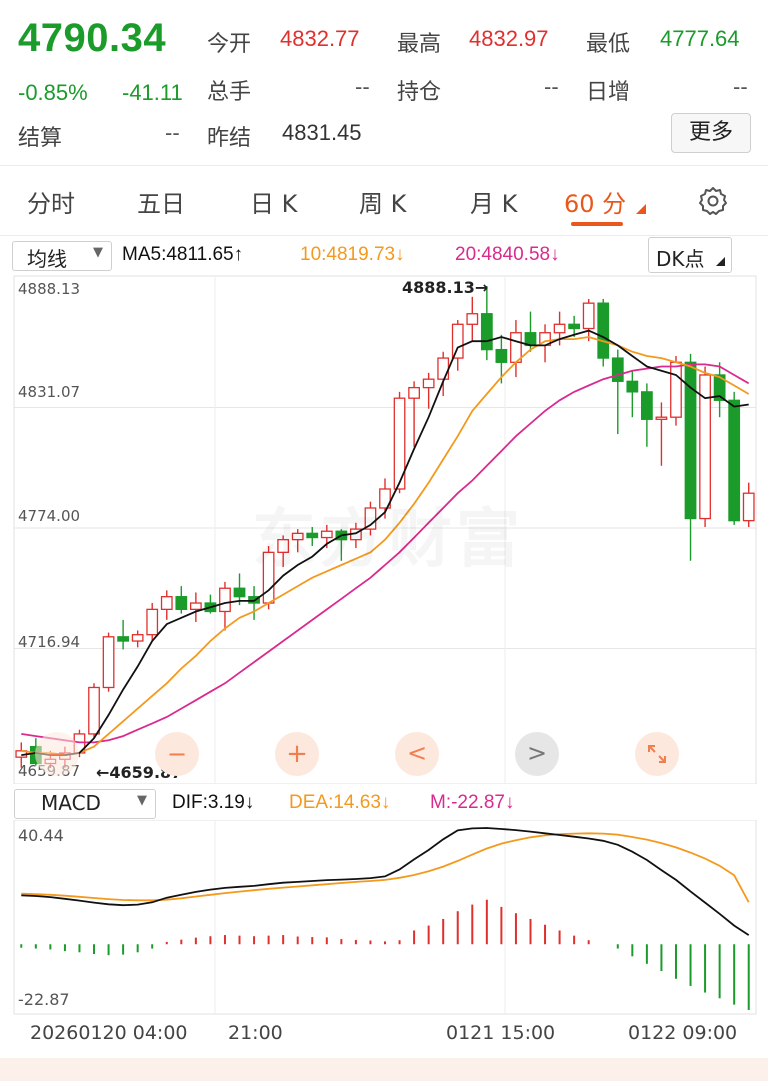  Describe the element at coordinates (238, 254) in the screenshot. I see `ma5-arrow: ↑` at that location.